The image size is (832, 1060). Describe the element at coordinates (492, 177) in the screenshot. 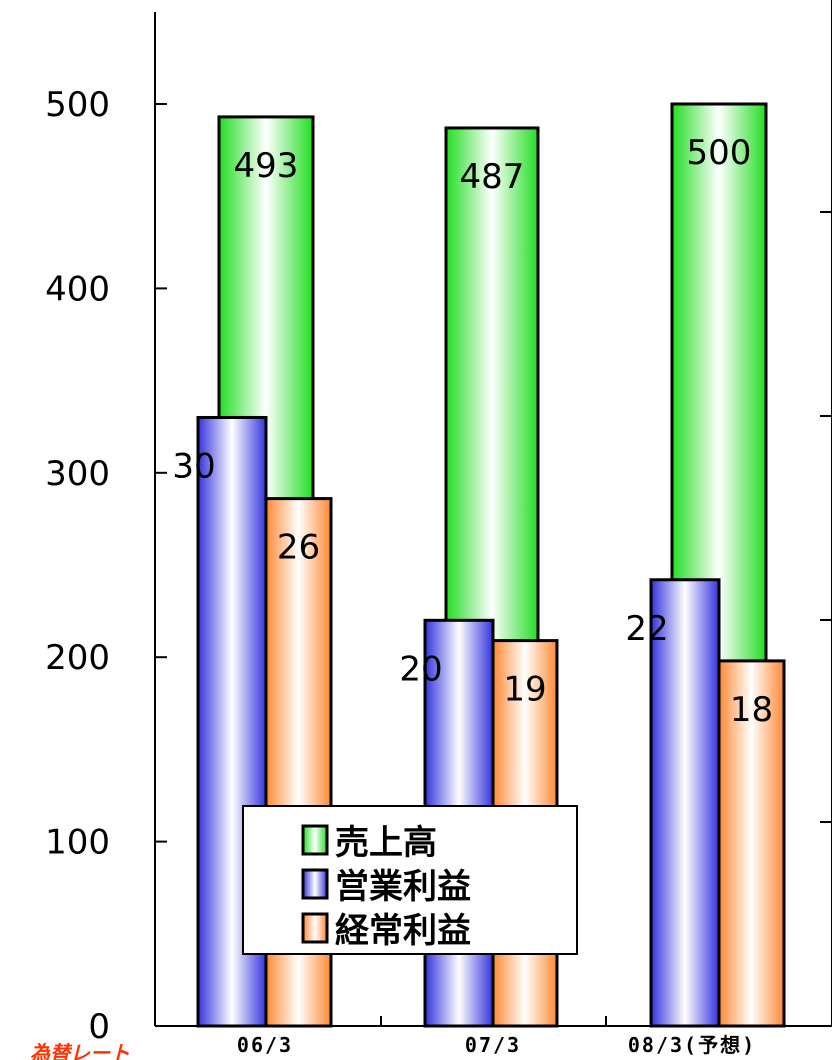

I see `data-label-sales: 487` at that location.